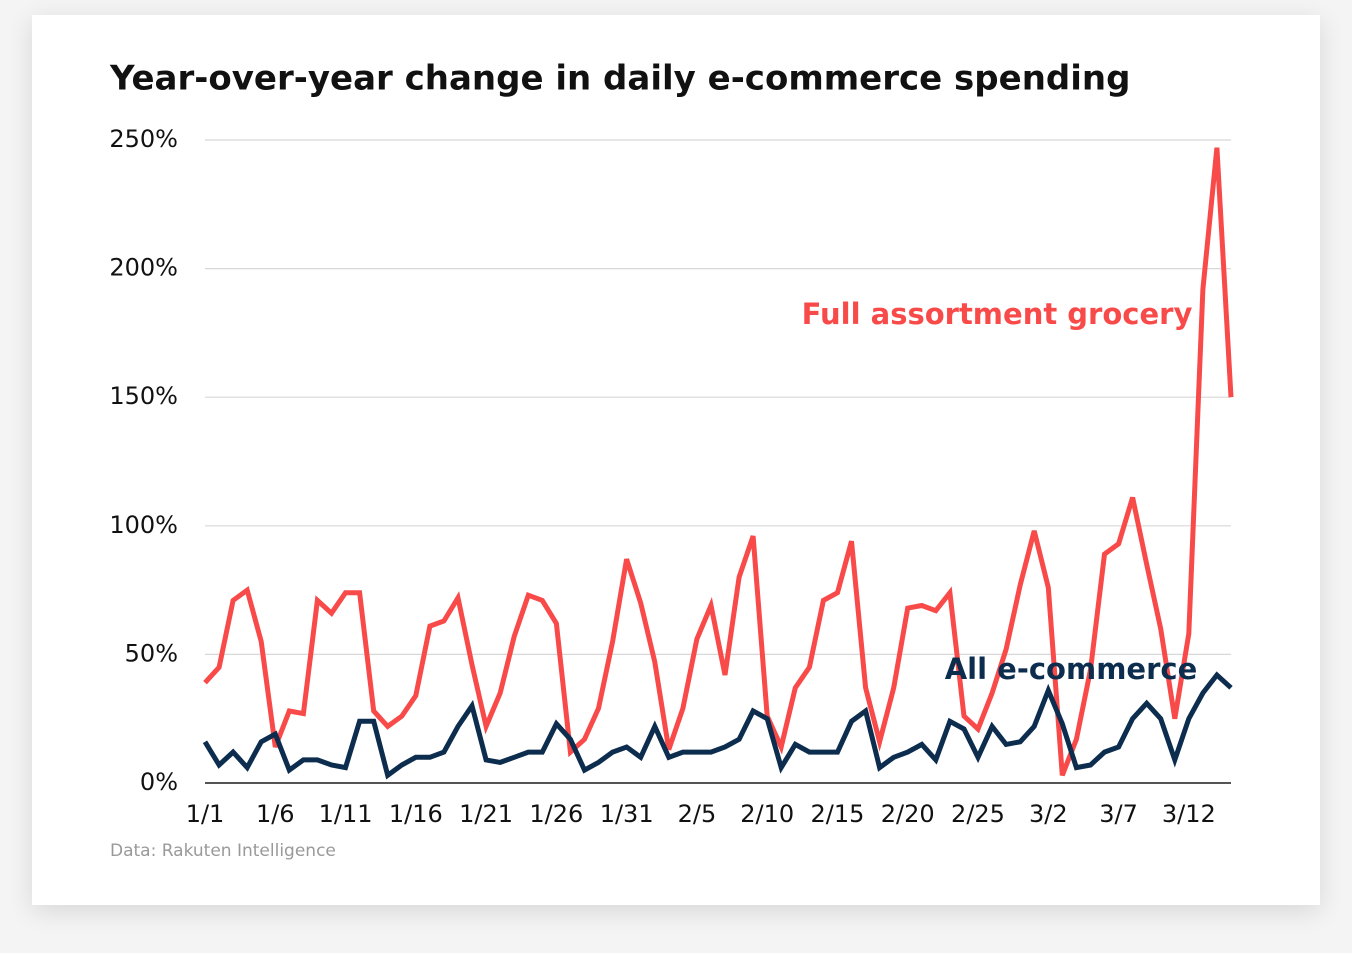 This screenshot has height=953, width=1352. I want to click on x-tick-label: 1/6, so click(275, 814).